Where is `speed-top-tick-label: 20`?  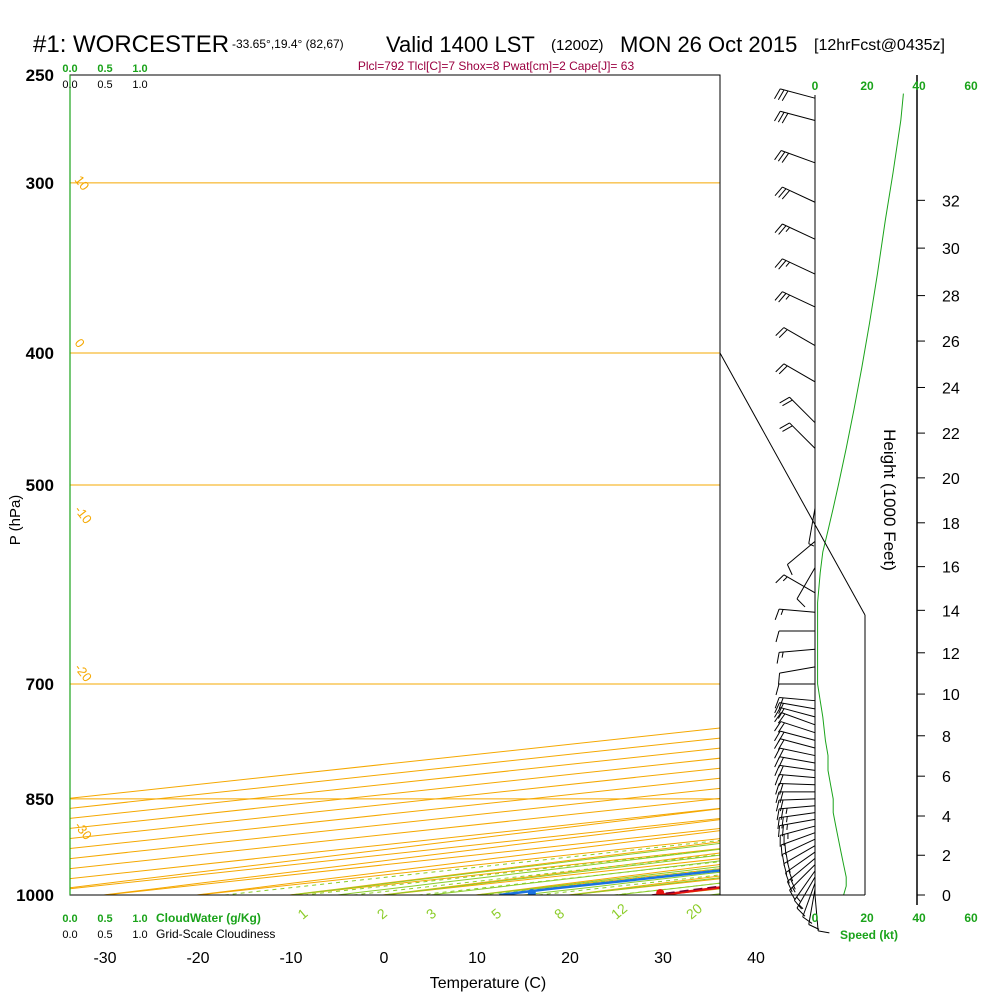 speed-top-tick-label: 20 is located at coordinates (867, 86).